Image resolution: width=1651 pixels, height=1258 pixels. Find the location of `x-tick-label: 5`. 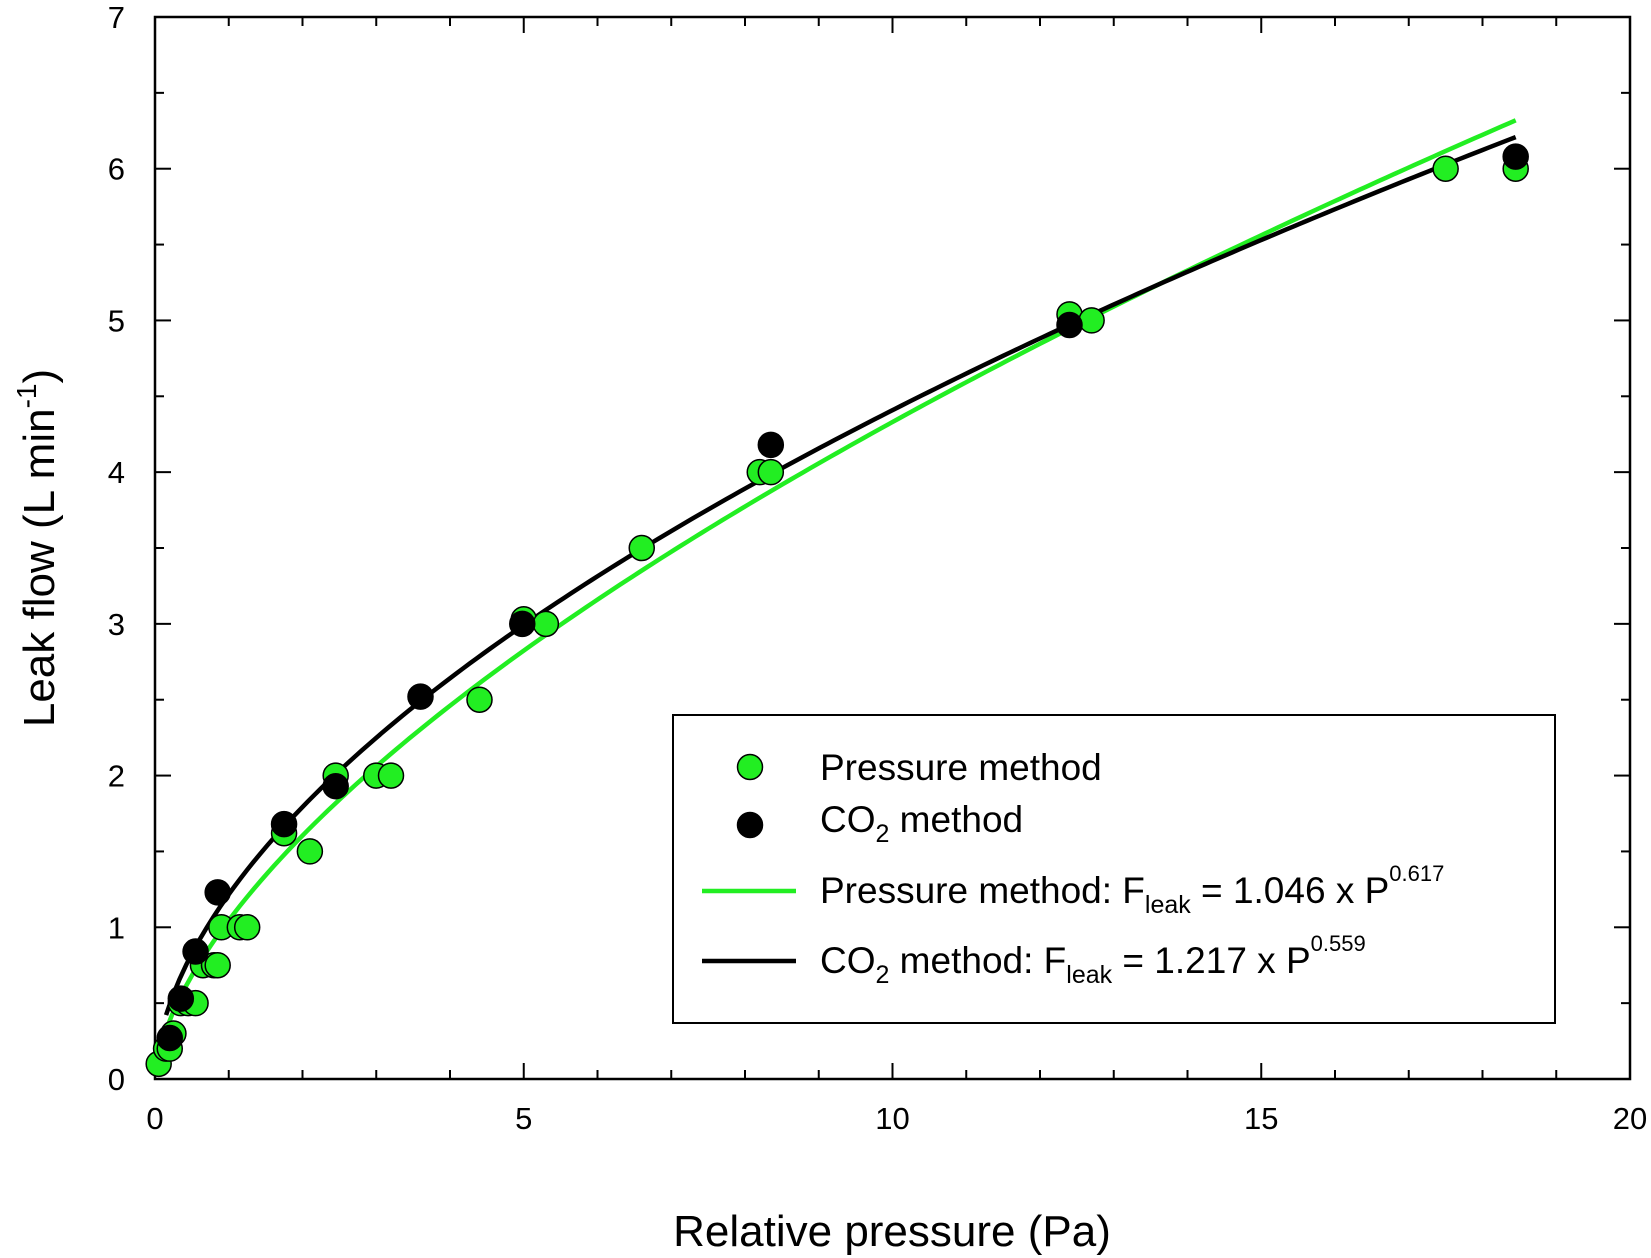

x-tick-label: 5 is located at coordinates (523, 1118).